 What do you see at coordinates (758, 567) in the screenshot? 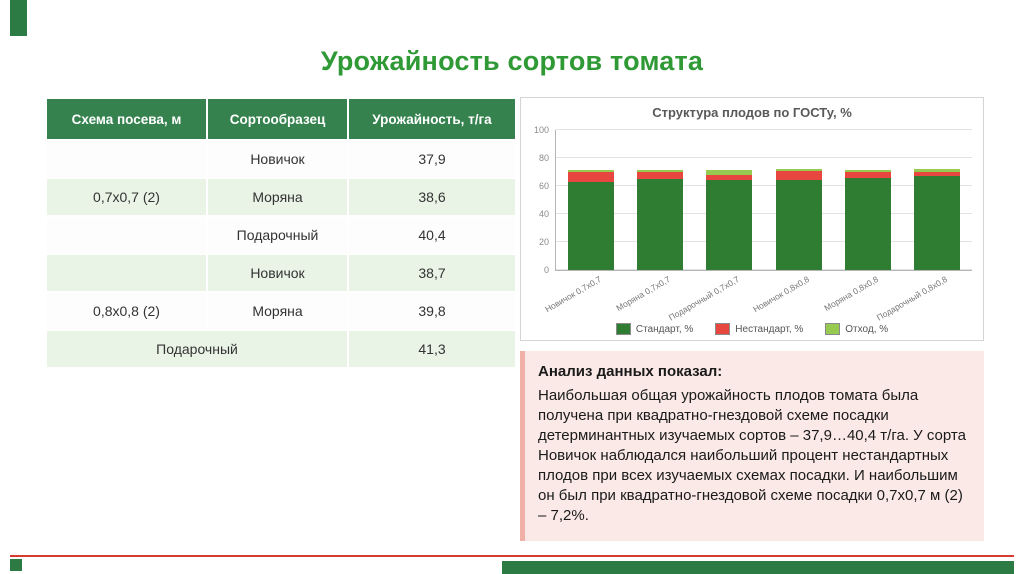
I see `bottom-right-accent-bar` at bounding box center [758, 567].